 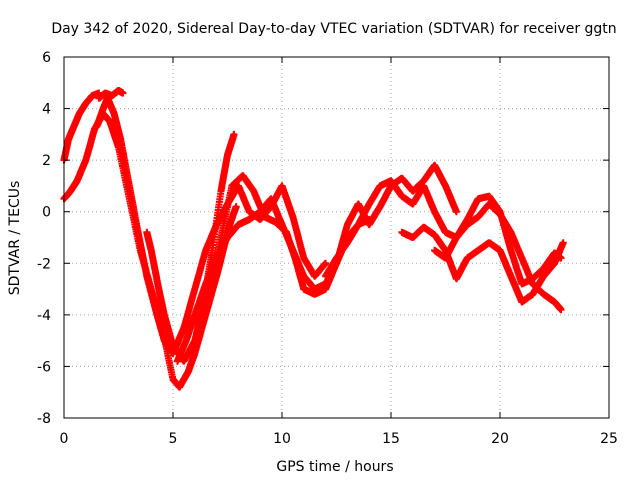 What do you see at coordinates (46, 58) in the screenshot?
I see `y-tick-label: 6` at bounding box center [46, 58].